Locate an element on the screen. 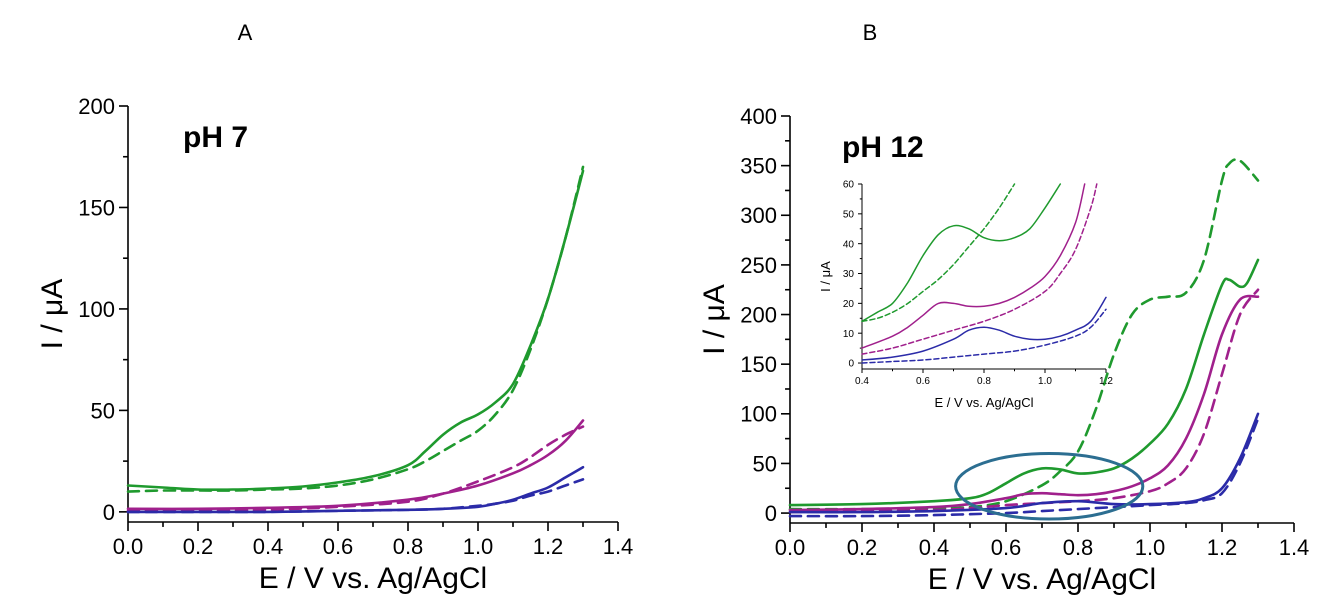 This screenshot has width=1325, height=612. panel-label-a: A is located at coordinates (245, 32).